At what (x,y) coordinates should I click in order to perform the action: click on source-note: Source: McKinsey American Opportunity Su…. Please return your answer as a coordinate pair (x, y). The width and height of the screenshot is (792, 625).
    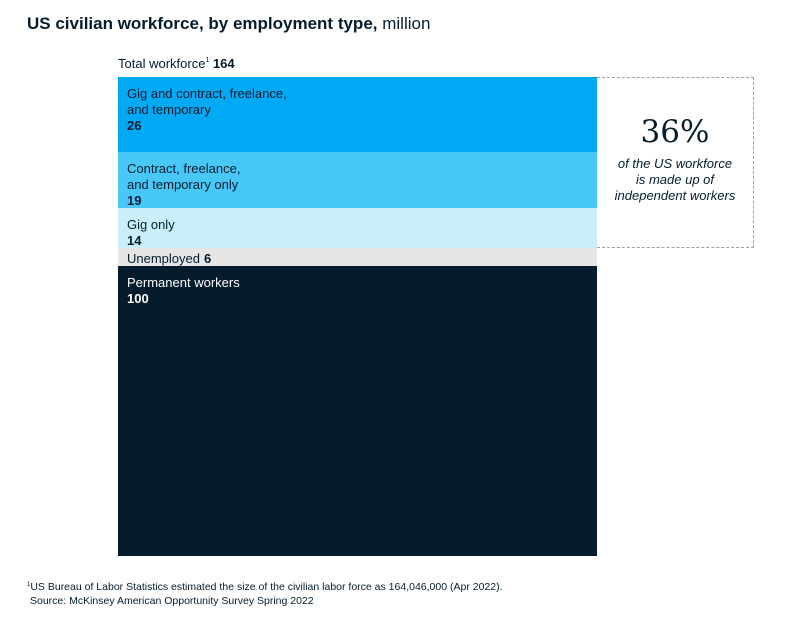
    Looking at the image, I should click on (172, 601).